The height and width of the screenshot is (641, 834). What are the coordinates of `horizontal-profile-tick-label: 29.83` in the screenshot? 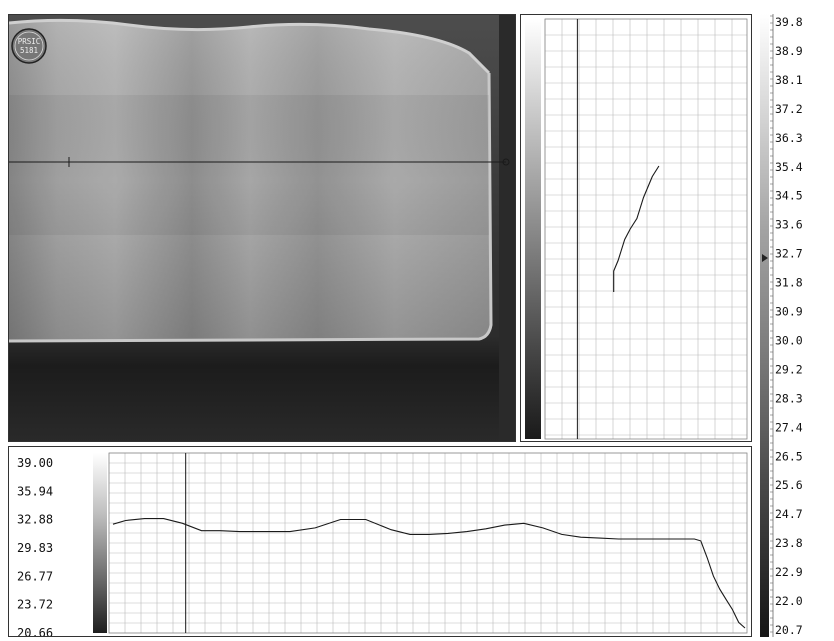 It's located at (35, 548).